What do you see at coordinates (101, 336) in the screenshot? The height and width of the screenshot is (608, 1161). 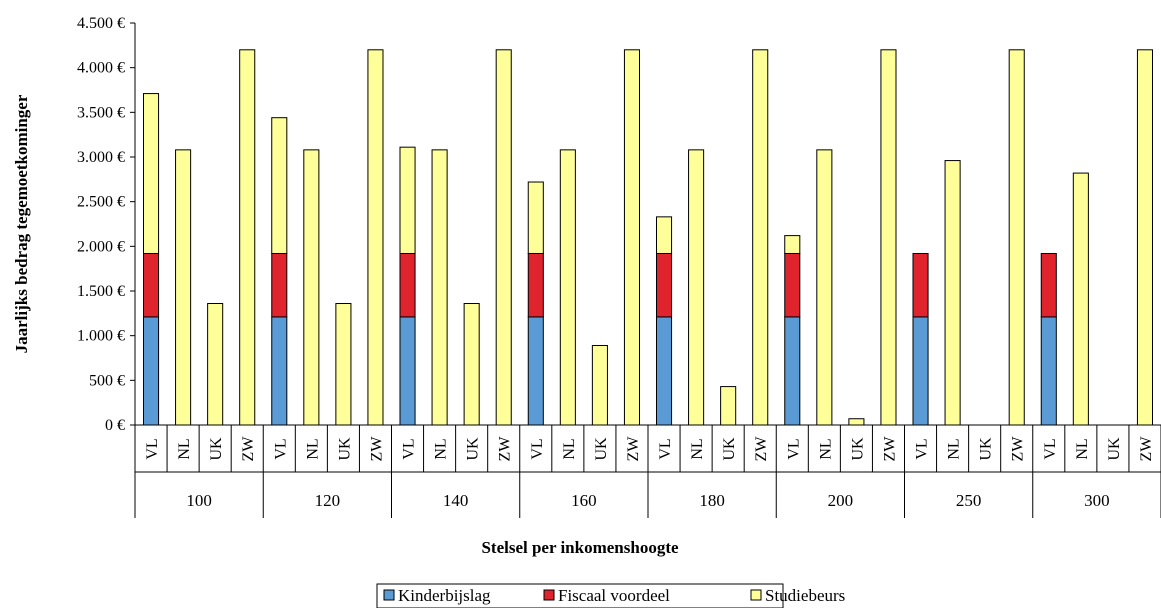 I see `y-tick-label: 1.000 €` at bounding box center [101, 336].